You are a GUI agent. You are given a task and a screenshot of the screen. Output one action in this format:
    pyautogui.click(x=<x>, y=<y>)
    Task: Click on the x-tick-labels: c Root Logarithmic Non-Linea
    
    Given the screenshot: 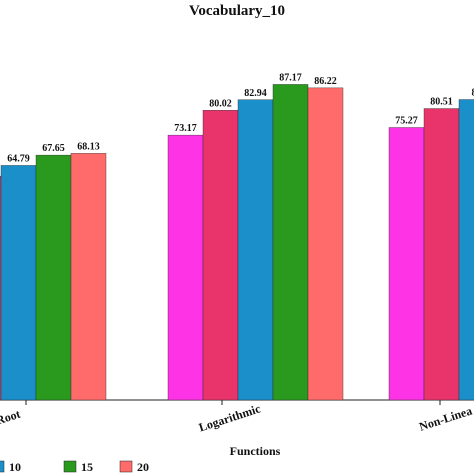 What is the action you would take?
    pyautogui.click(x=237, y=417)
    